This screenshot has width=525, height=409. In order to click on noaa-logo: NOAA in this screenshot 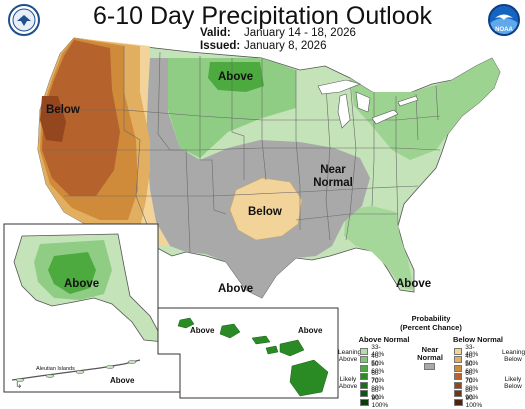, I will do `click(504, 20)`.